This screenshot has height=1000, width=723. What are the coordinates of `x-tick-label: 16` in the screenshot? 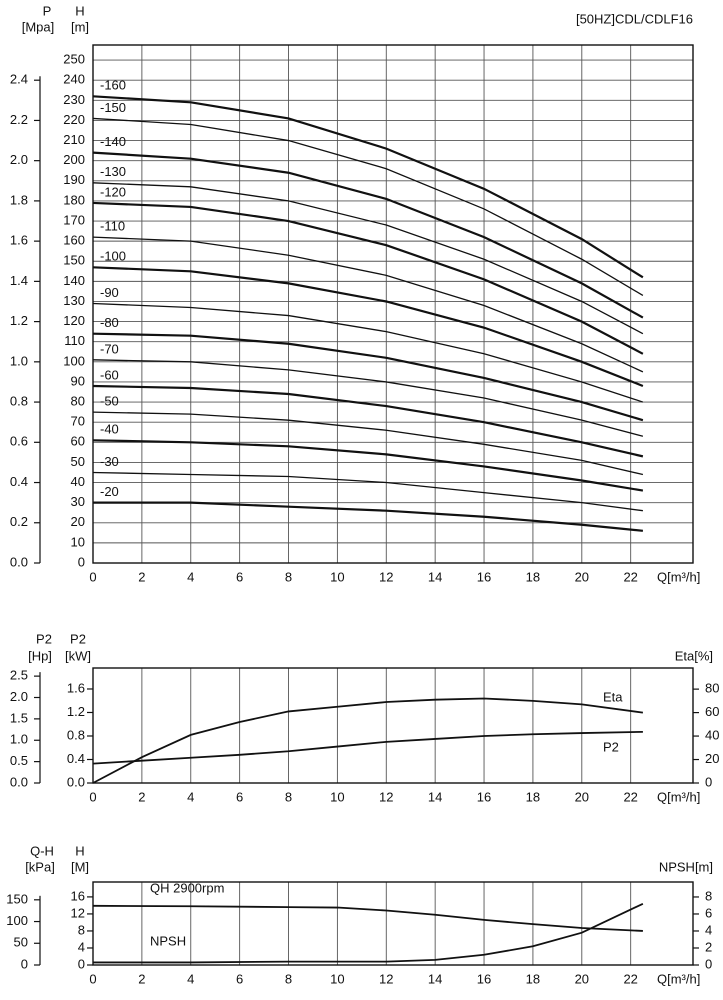 It's located at (484, 576).